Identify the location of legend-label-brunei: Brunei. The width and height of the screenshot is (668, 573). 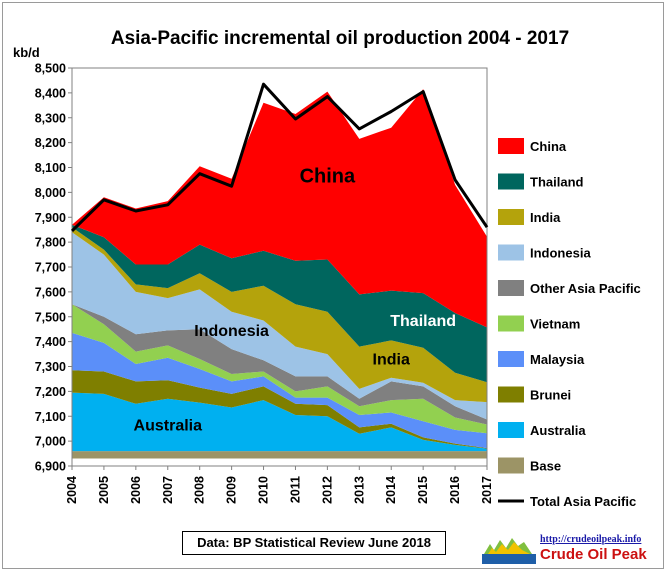
(550, 395).